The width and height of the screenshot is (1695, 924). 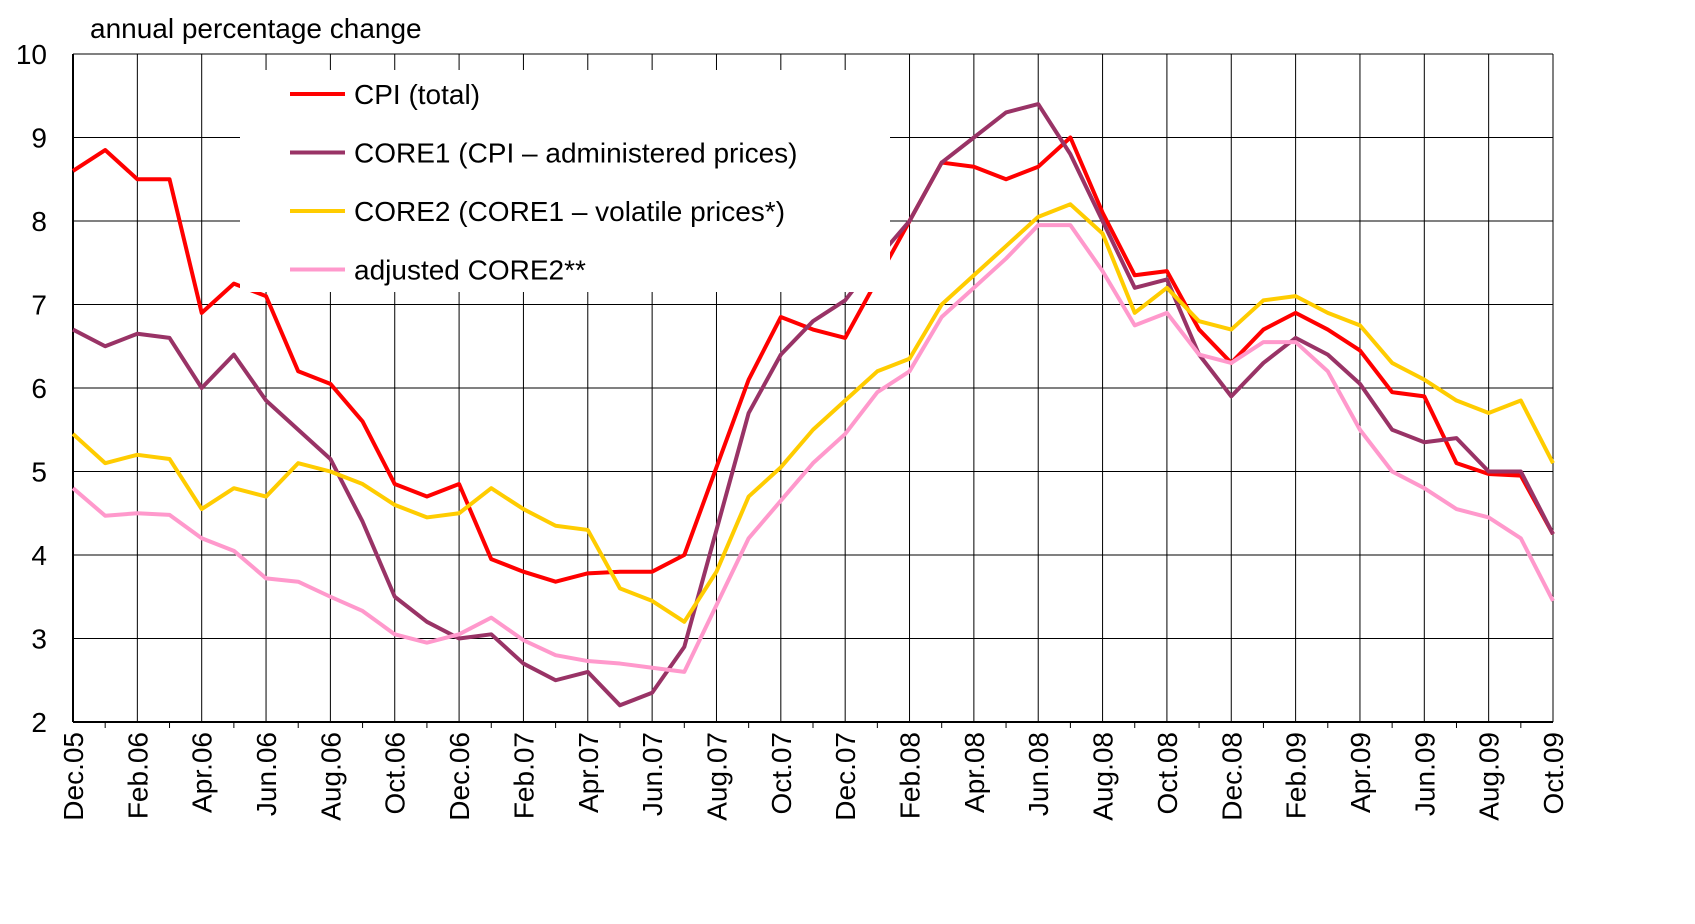 What do you see at coordinates (73, 776) in the screenshot?
I see `x-tick-label: Dec.05` at bounding box center [73, 776].